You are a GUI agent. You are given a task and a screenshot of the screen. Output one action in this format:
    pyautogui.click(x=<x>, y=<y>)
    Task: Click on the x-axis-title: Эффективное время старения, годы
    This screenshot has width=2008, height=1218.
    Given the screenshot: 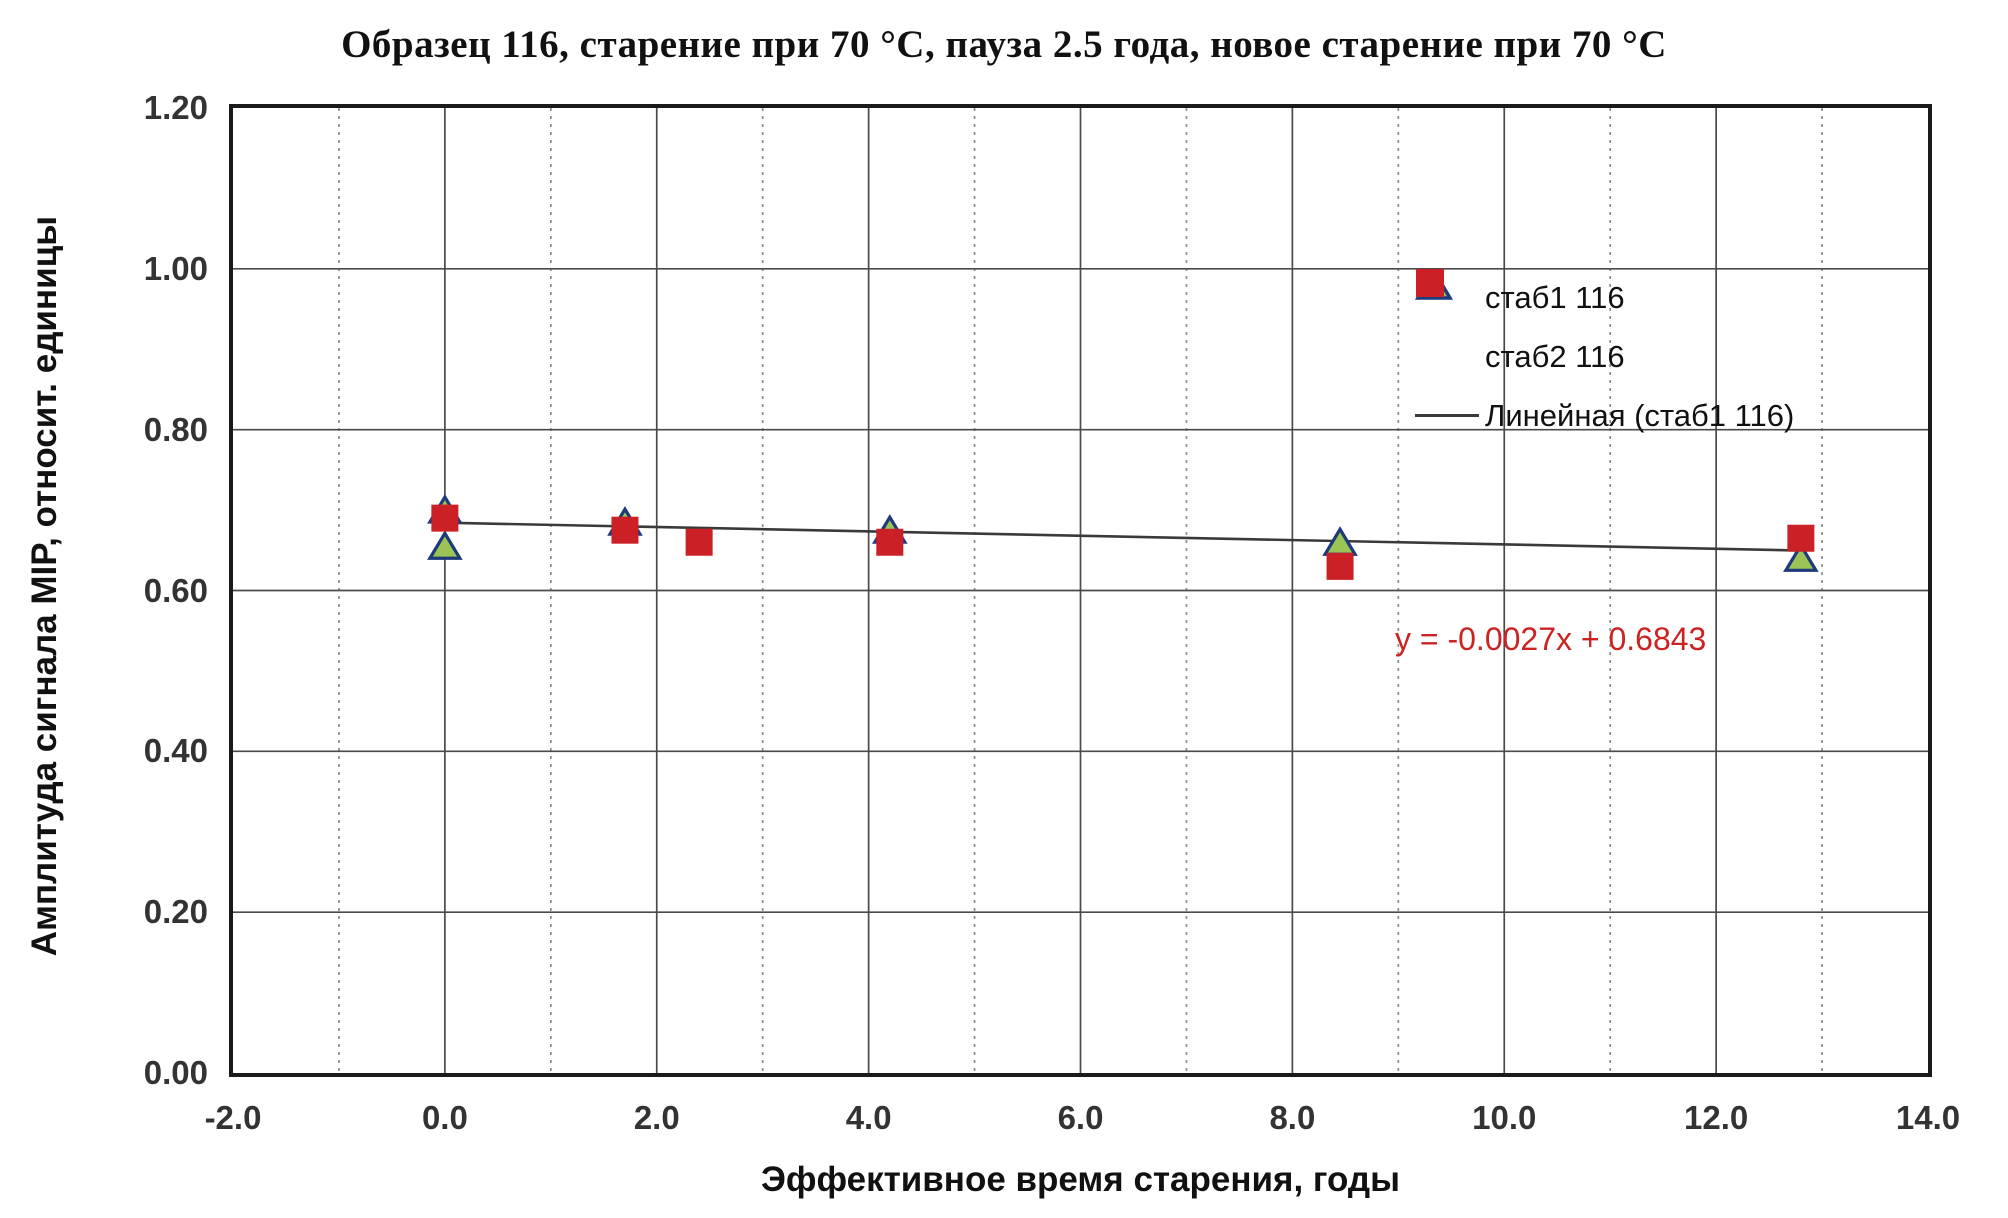 What is the action you would take?
    pyautogui.click(x=1080, y=1179)
    